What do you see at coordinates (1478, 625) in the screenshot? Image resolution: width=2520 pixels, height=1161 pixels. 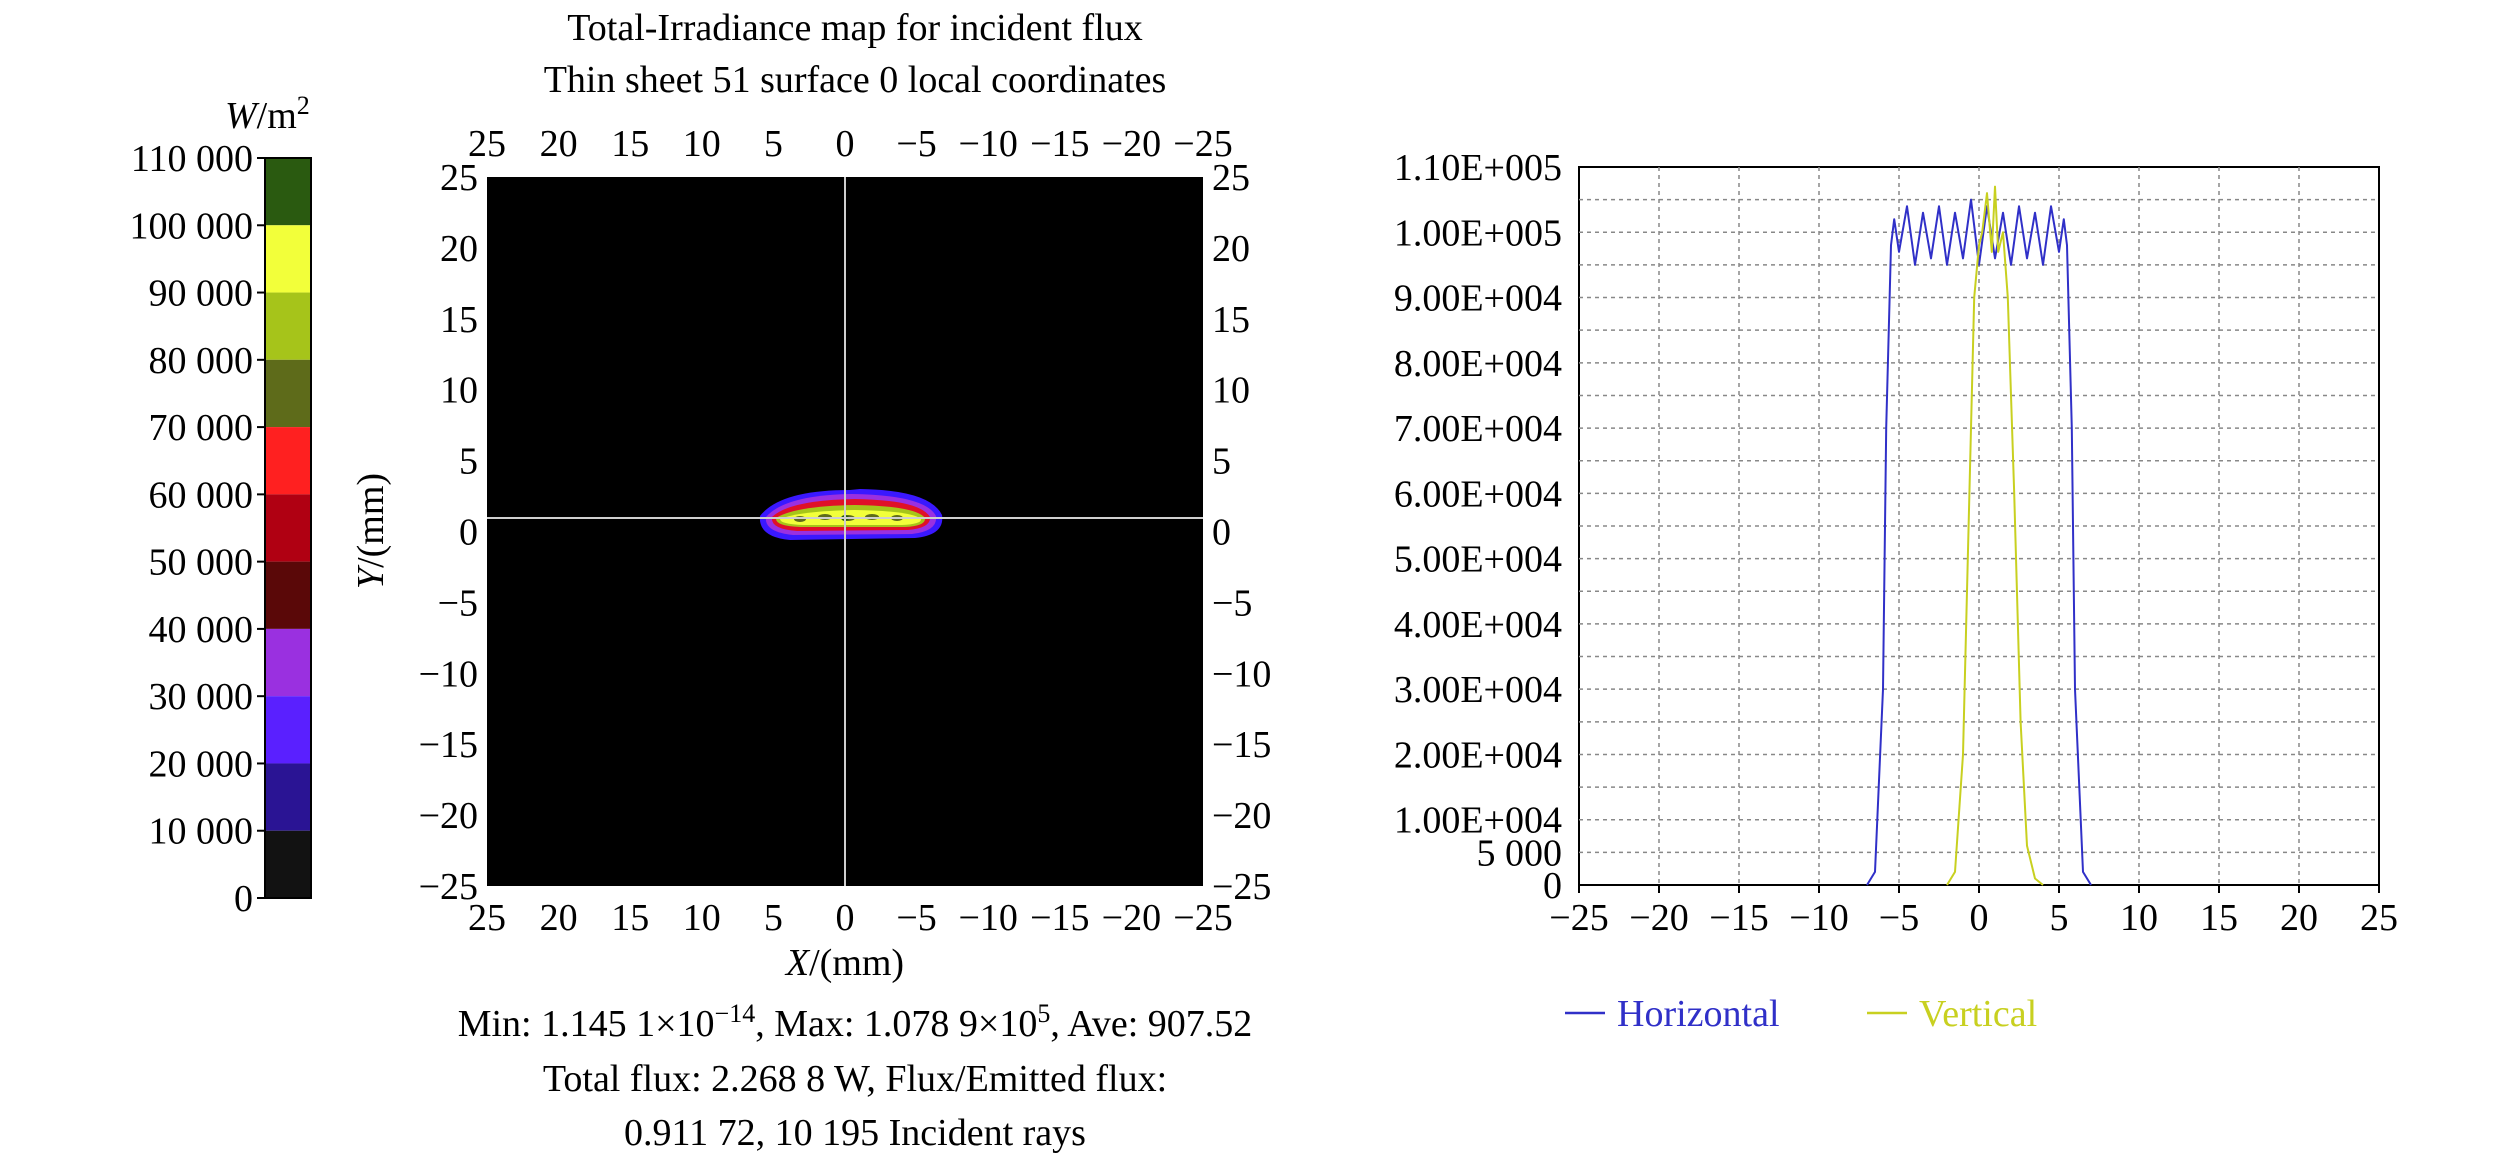 I see `profile-y-tick-label: 4.00E+004` at bounding box center [1478, 625].